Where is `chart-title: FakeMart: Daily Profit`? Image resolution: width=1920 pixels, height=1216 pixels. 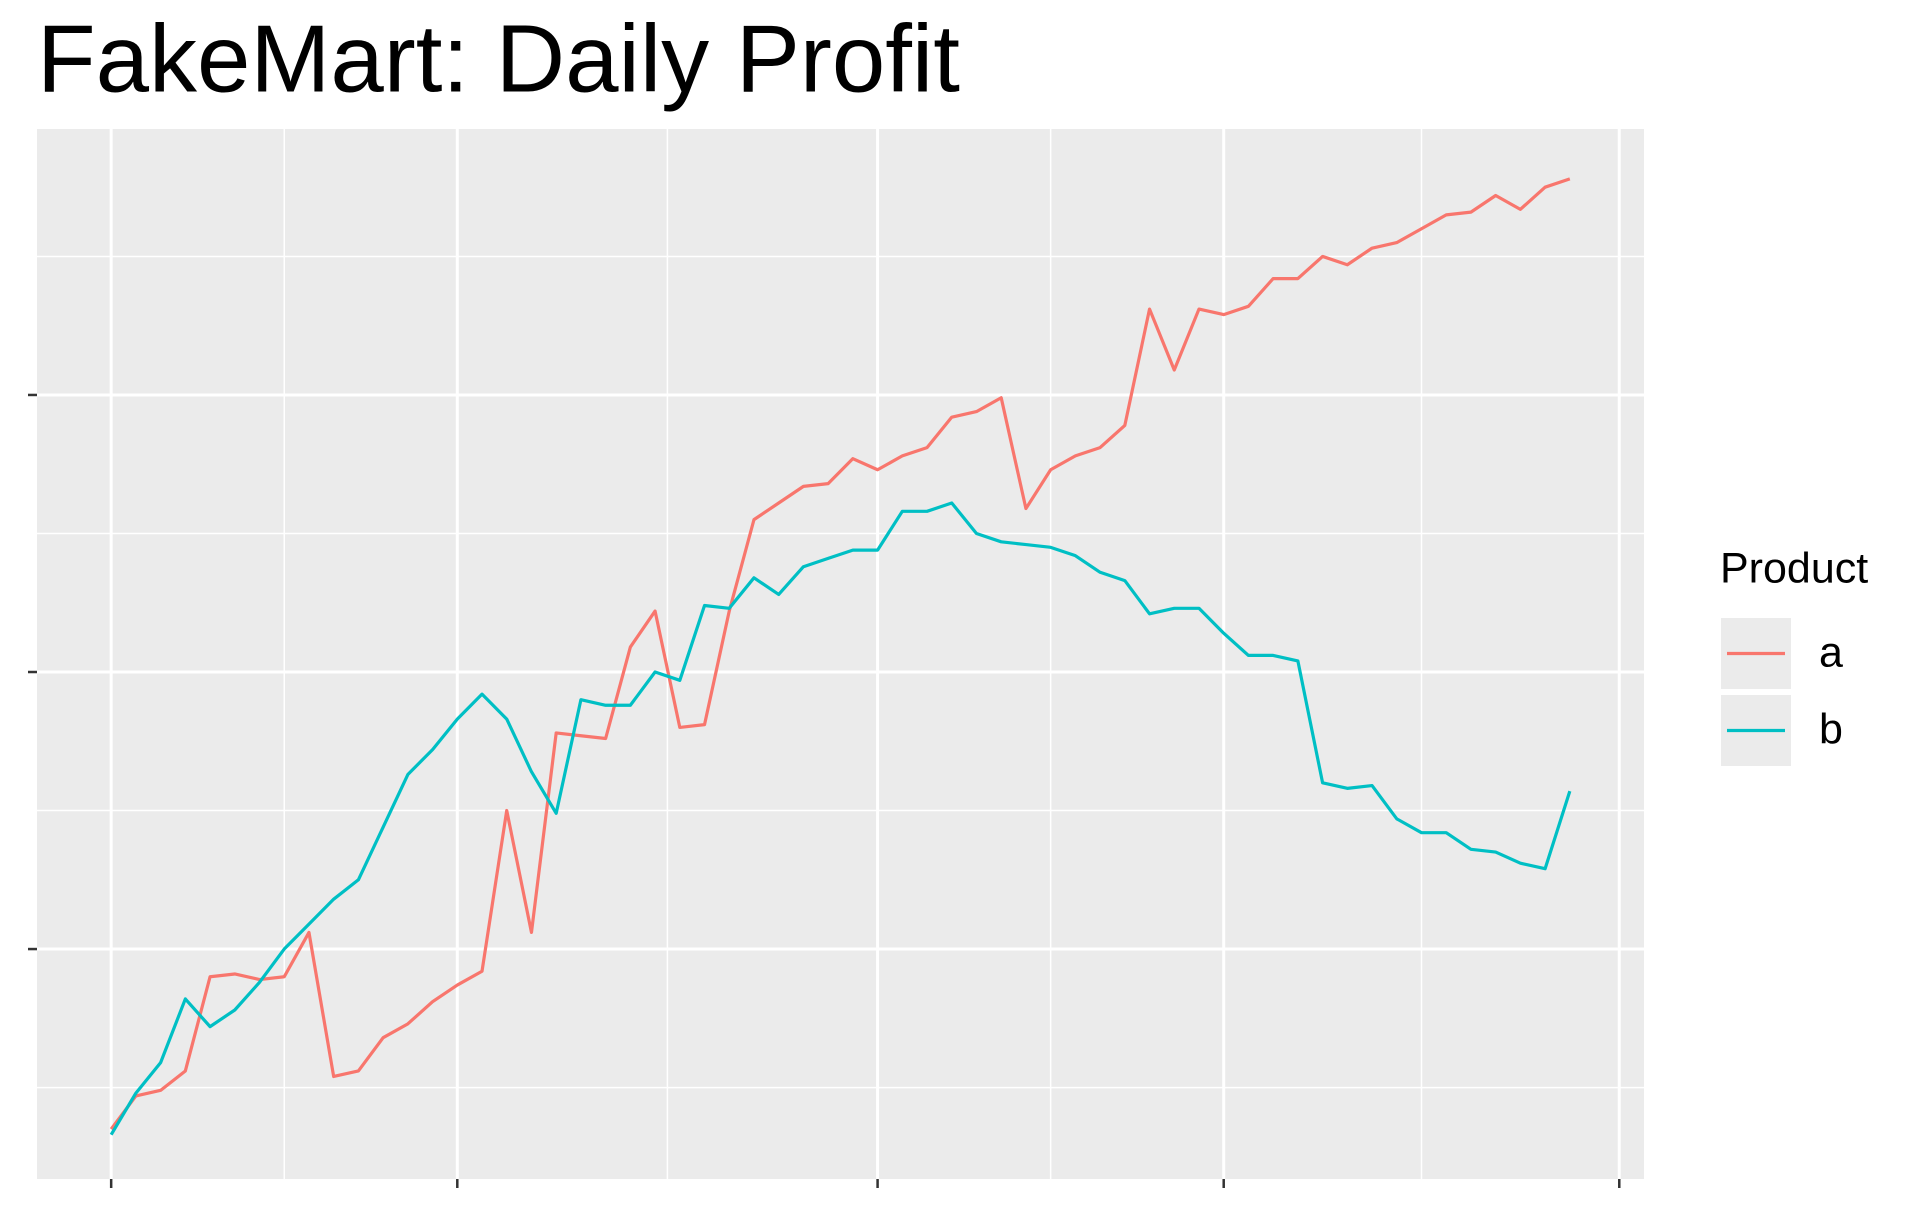 chart-title: FakeMart: Daily Profit is located at coordinates (498, 58).